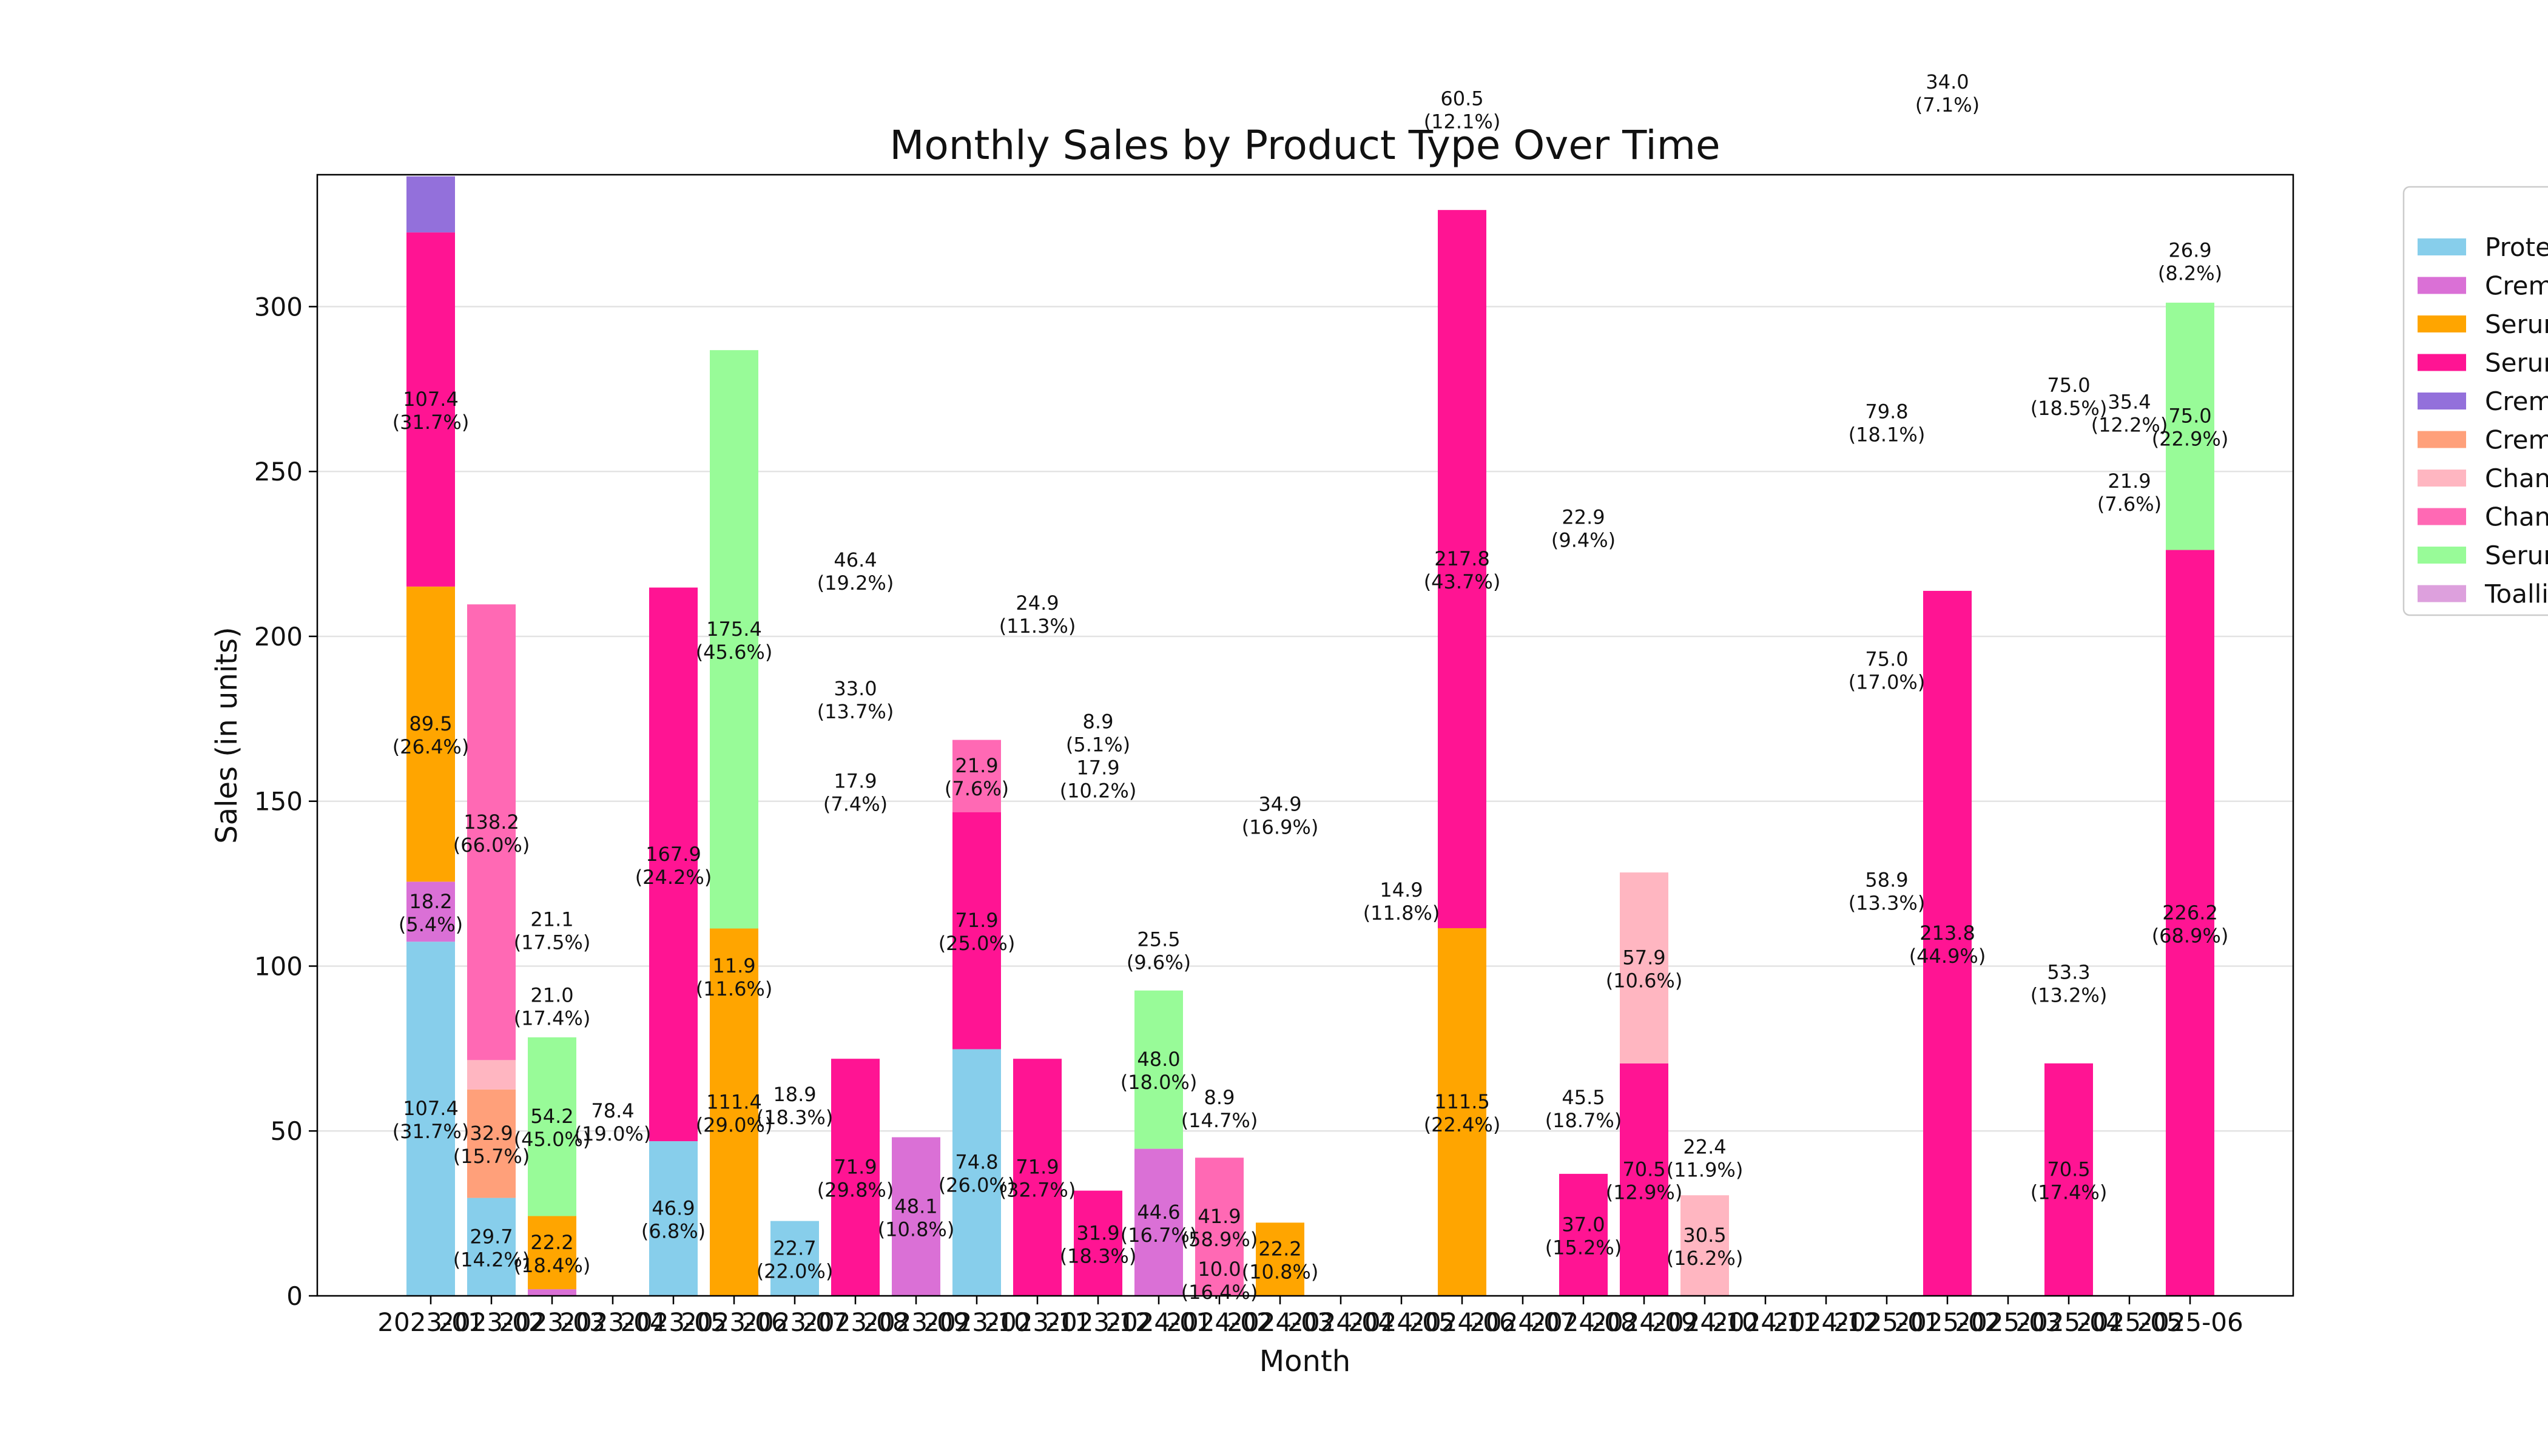 This screenshot has height=1456, width=2548. Describe the element at coordinates (1826, 1322) in the screenshot. I see `x-tick-label: 2024-12` at that location.